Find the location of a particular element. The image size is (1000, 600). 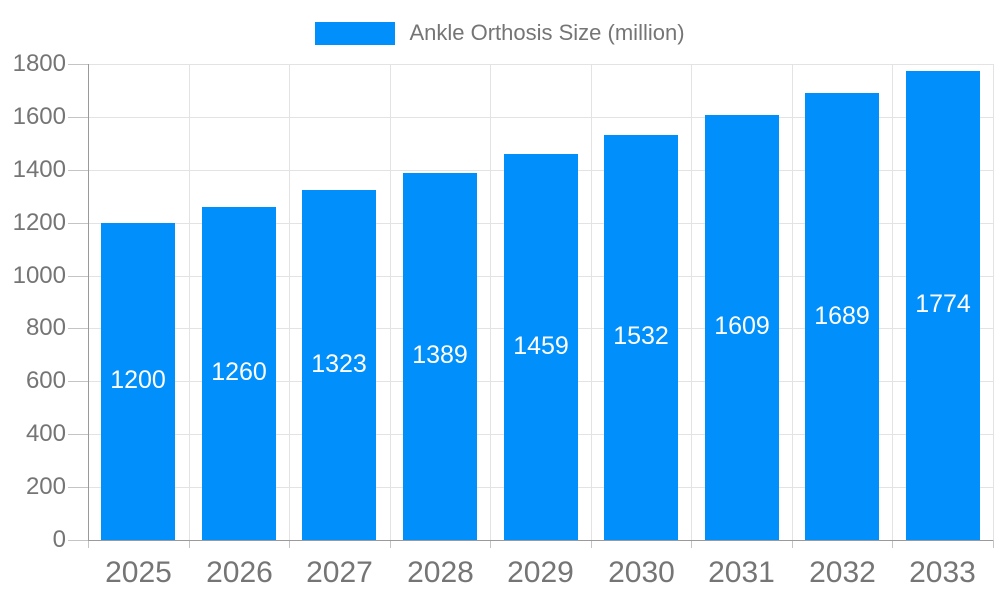

x-axis-label: 2027 is located at coordinates (339, 572).